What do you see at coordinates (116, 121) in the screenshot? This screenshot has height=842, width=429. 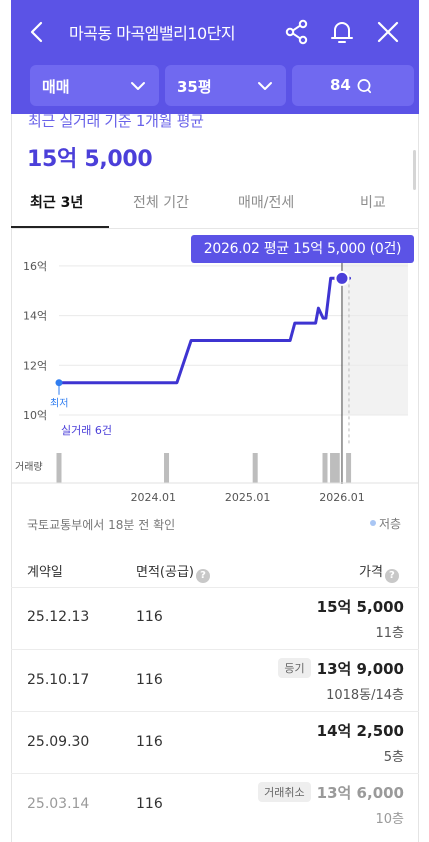 I see `summary-caption: 최근 실거래 기준 1개월 평균` at bounding box center [116, 121].